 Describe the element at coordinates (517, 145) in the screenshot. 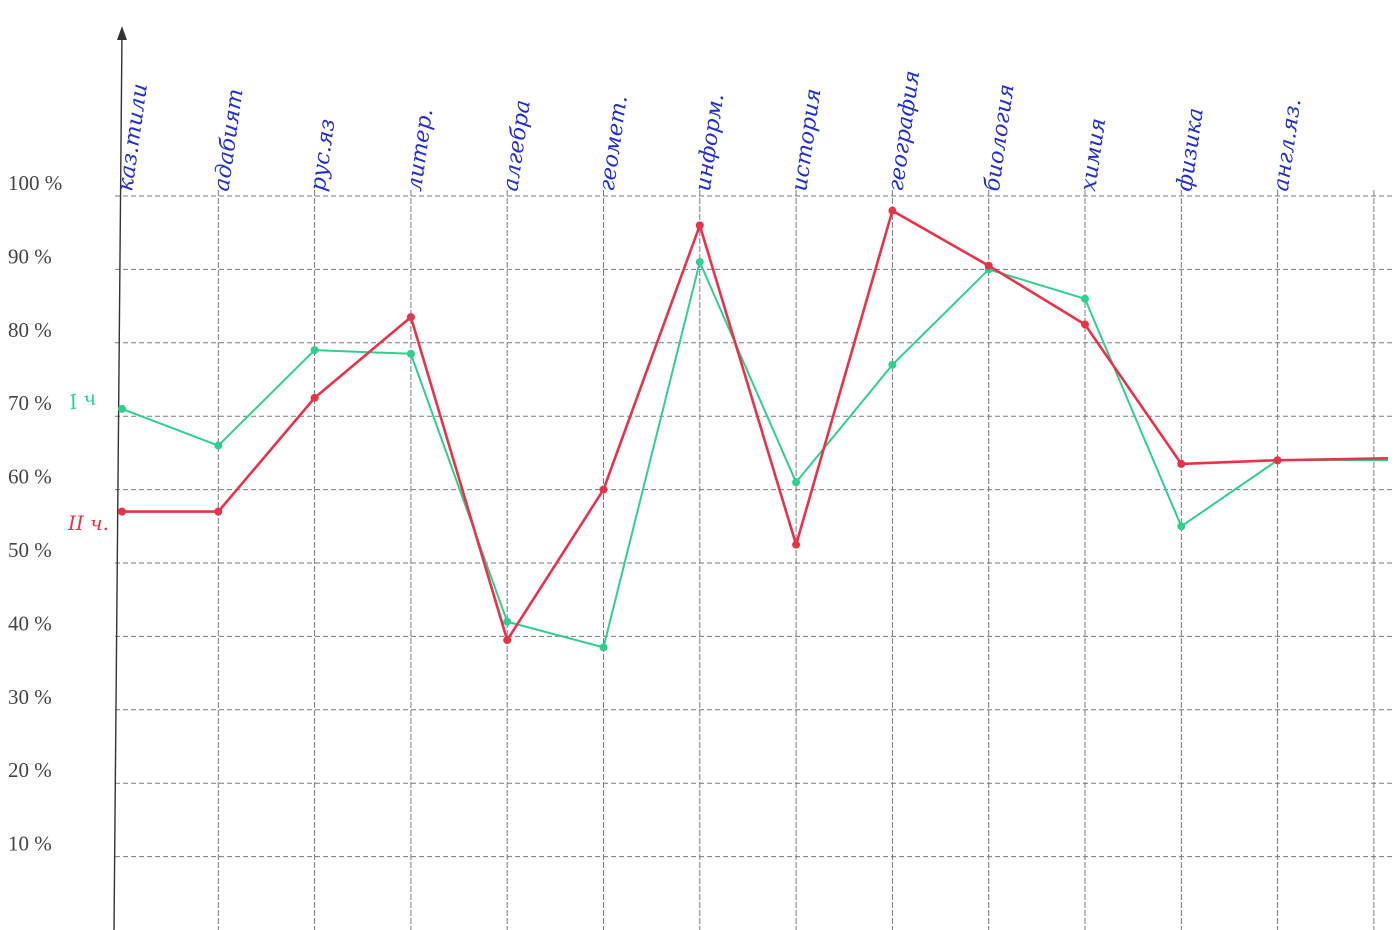

I see `category-label: алгебра` at that location.